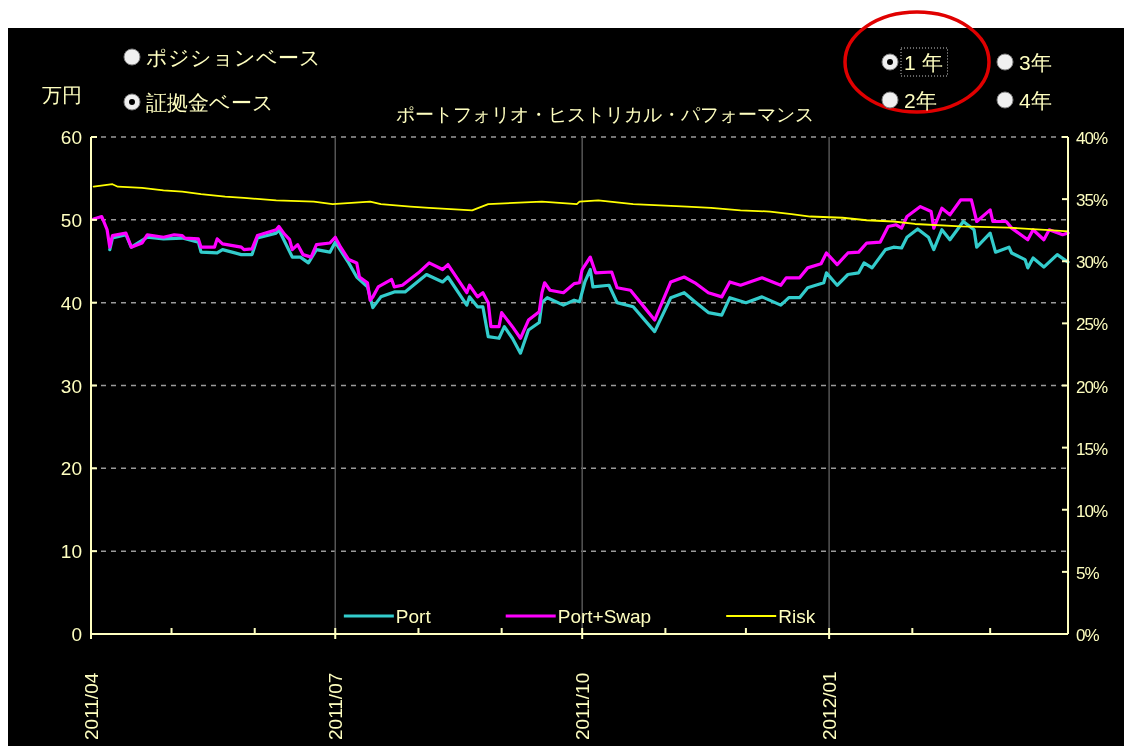  What do you see at coordinates (210, 102) in the screenshot?
I see `text: 証拠金ベース` at bounding box center [210, 102].